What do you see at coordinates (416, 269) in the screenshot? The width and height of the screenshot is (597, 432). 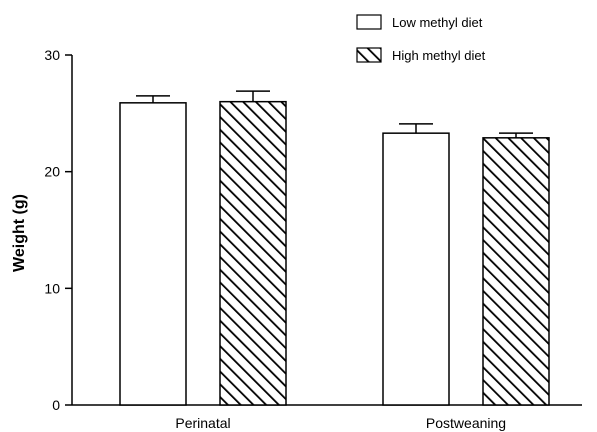 I see `bar-low-methyl-diet-postweaning` at bounding box center [416, 269].